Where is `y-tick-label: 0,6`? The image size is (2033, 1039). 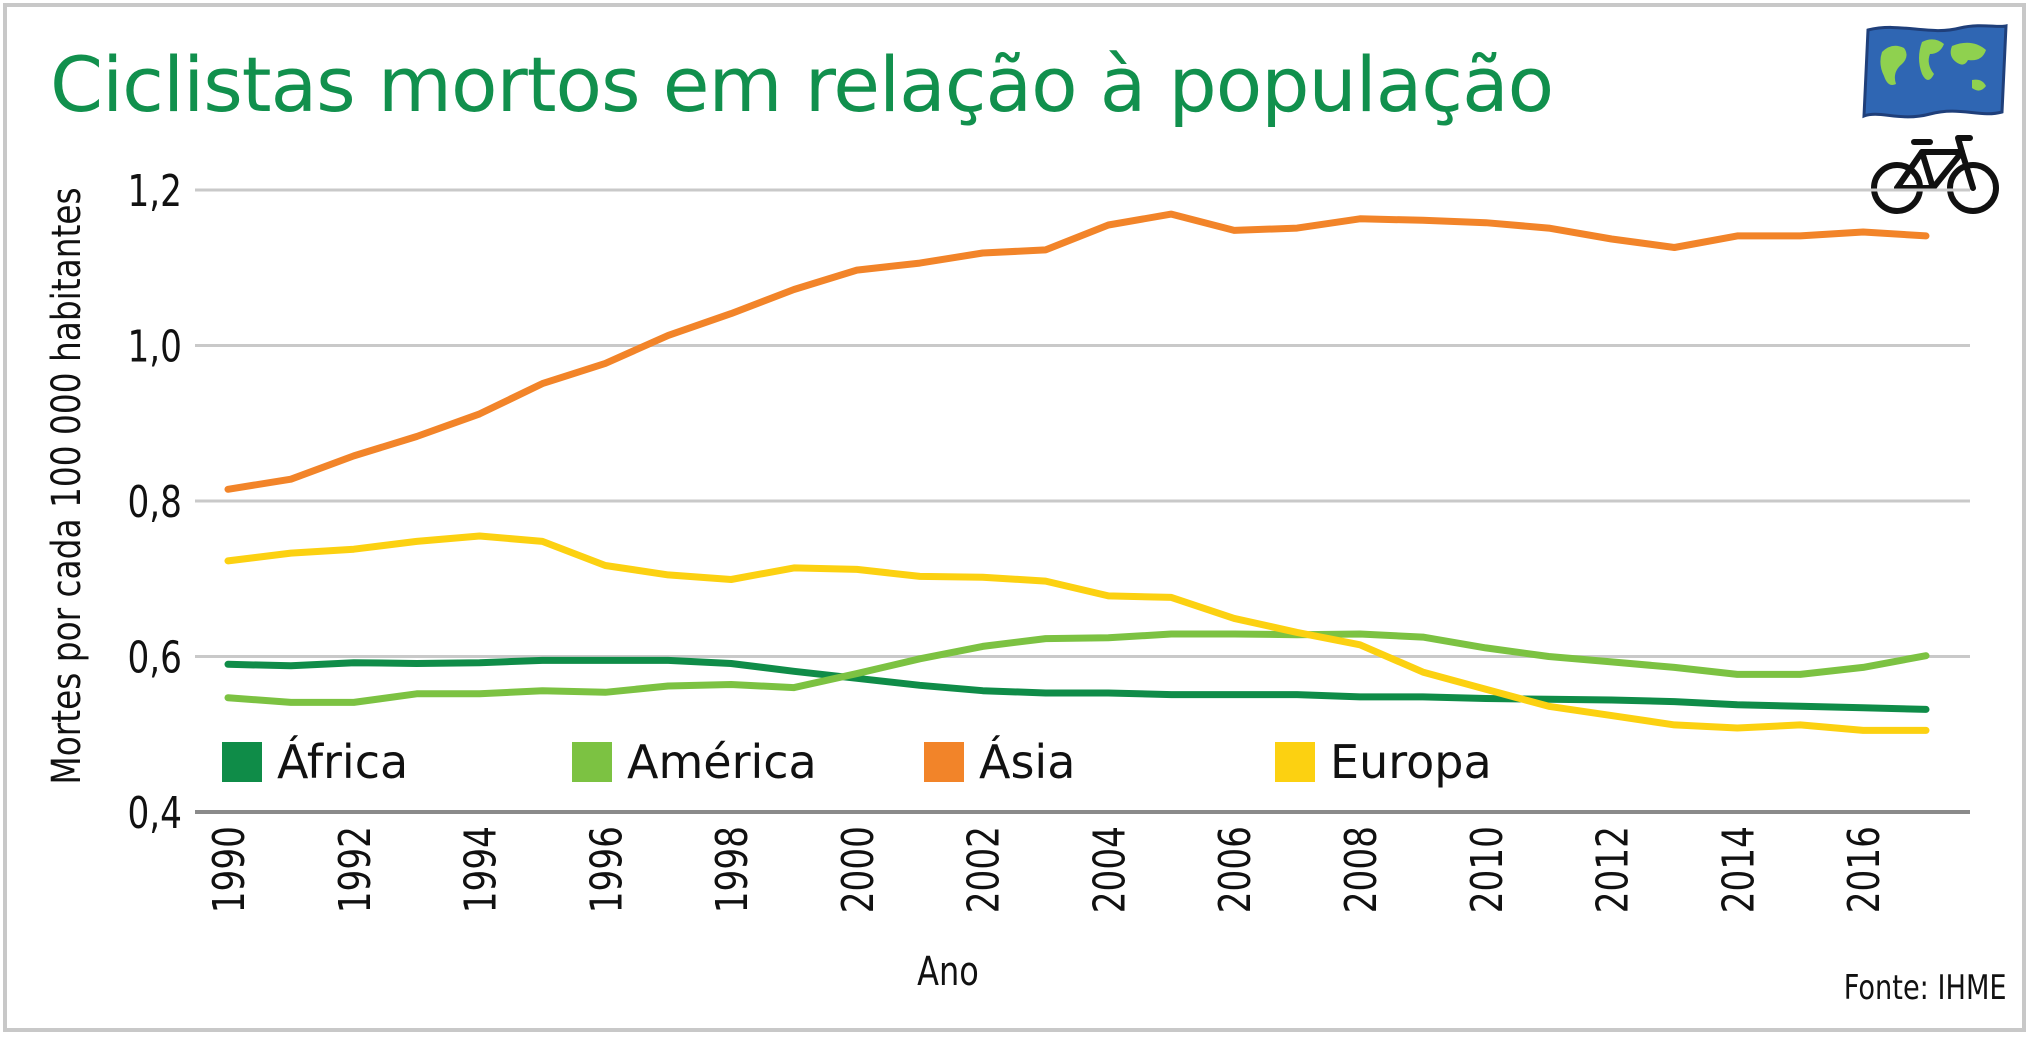
y-tick-label: 0,6 is located at coordinates (154, 657).